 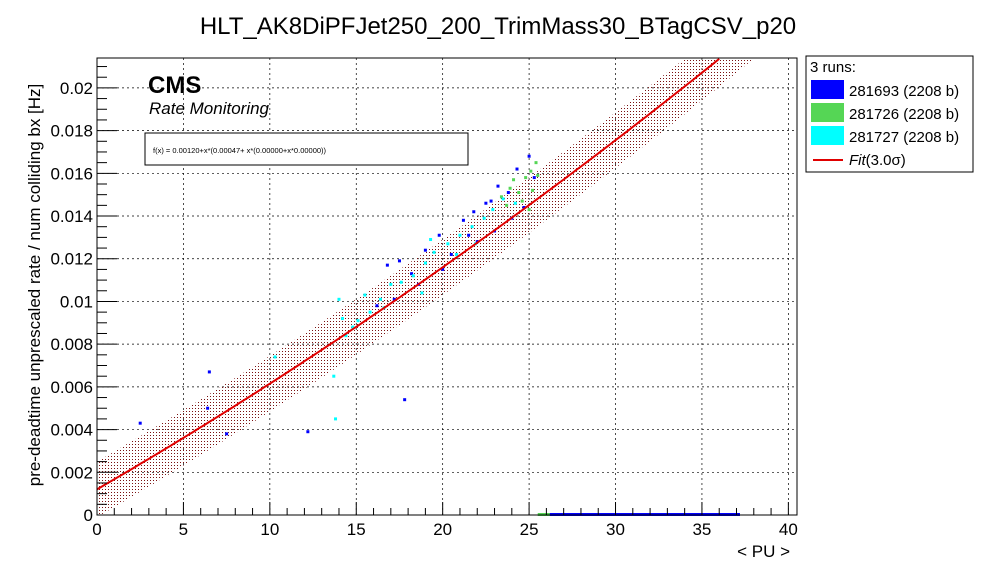 I want to click on y-tick-label: 0.002, so click(x=71, y=472).